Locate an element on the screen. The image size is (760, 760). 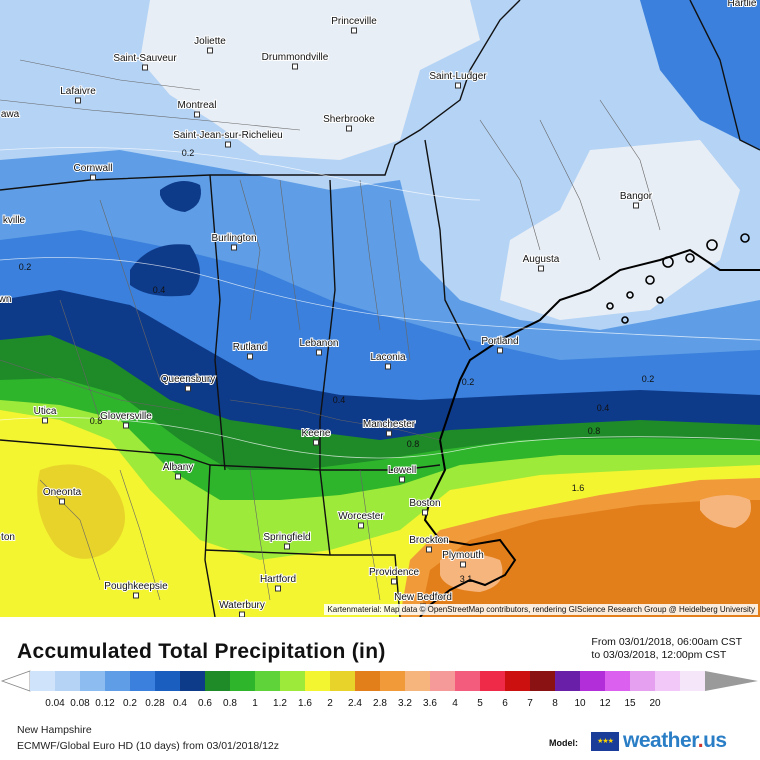
city-label: Waterbury is located at coordinates (242, 605).